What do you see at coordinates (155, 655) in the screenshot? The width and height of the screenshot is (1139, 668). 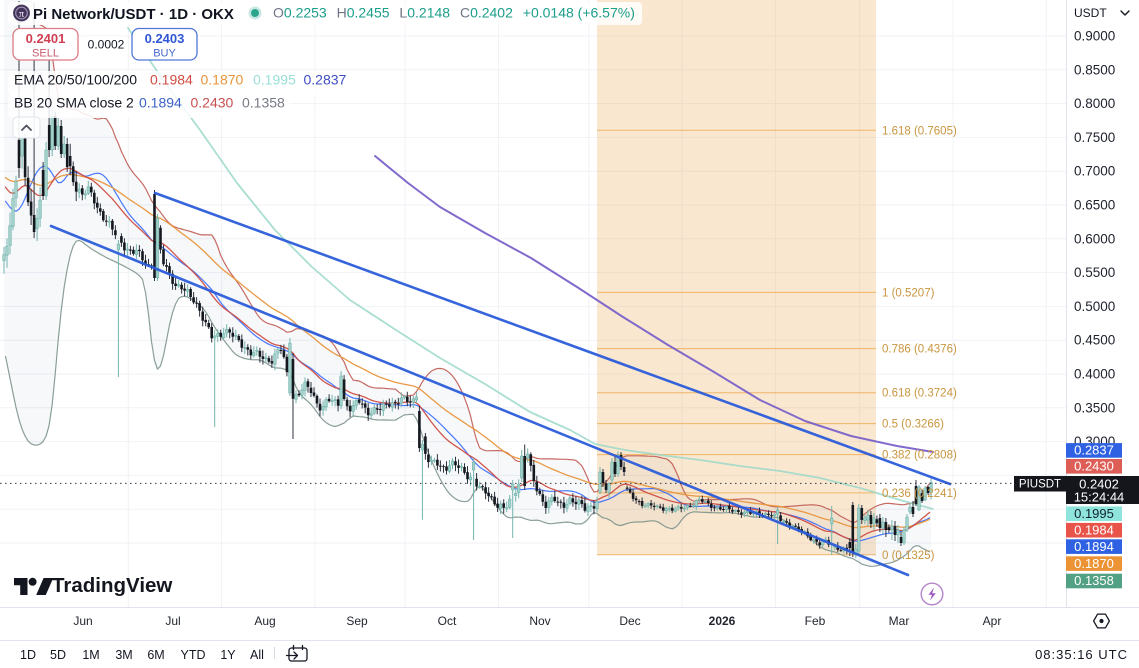 I see `svg-text: 6M` at bounding box center [155, 655].